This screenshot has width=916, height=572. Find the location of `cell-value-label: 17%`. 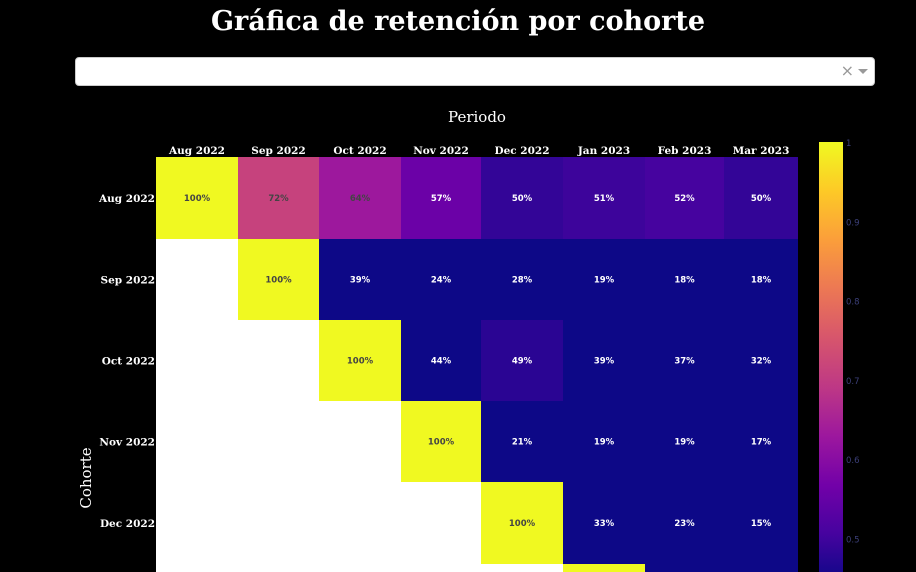

cell-value-label: 17% is located at coordinates (761, 443).